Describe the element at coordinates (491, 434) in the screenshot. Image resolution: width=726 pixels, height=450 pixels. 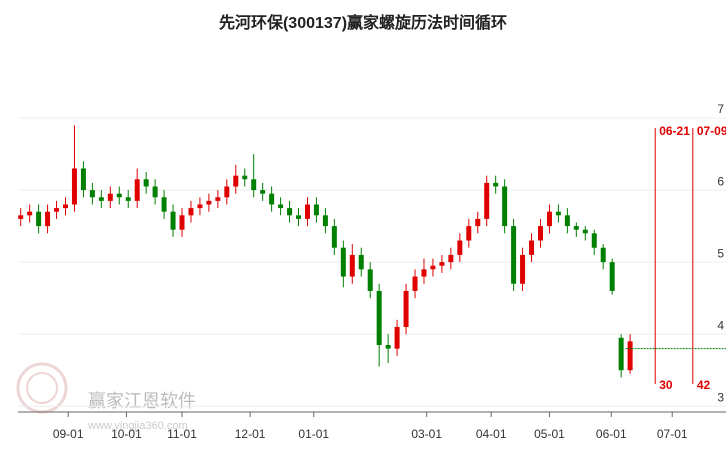
I see `x-tick-label: 04-01` at that location.